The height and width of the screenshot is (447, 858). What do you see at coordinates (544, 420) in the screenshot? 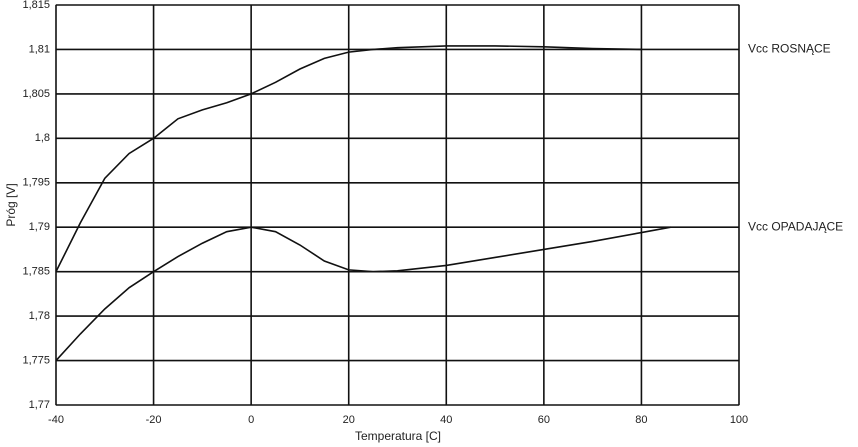
I see `x-tick-label: 60` at bounding box center [544, 420].